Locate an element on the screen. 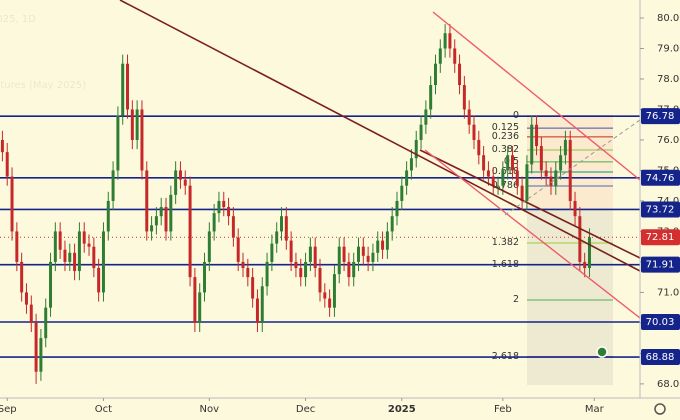 The height and width of the screenshot is (420, 680). watermark: utures (May 2025) is located at coordinates (43, 85).